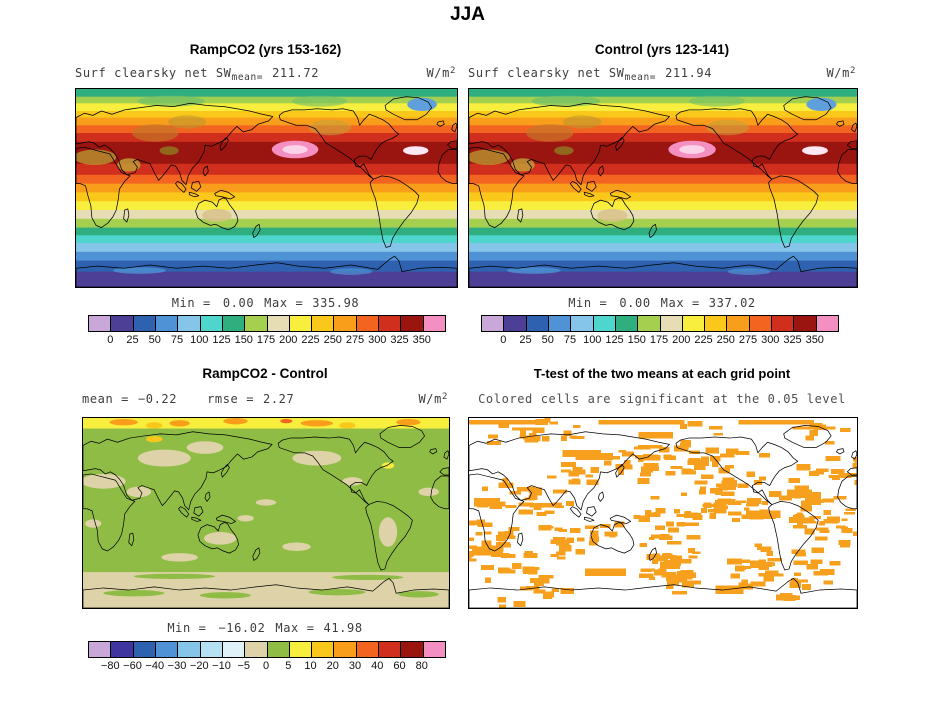 Image resolution: width=935 pixels, height=723 pixels. What do you see at coordinates (310, 666) in the screenshot?
I see `colorbar-tick-label: 10` at bounding box center [310, 666].